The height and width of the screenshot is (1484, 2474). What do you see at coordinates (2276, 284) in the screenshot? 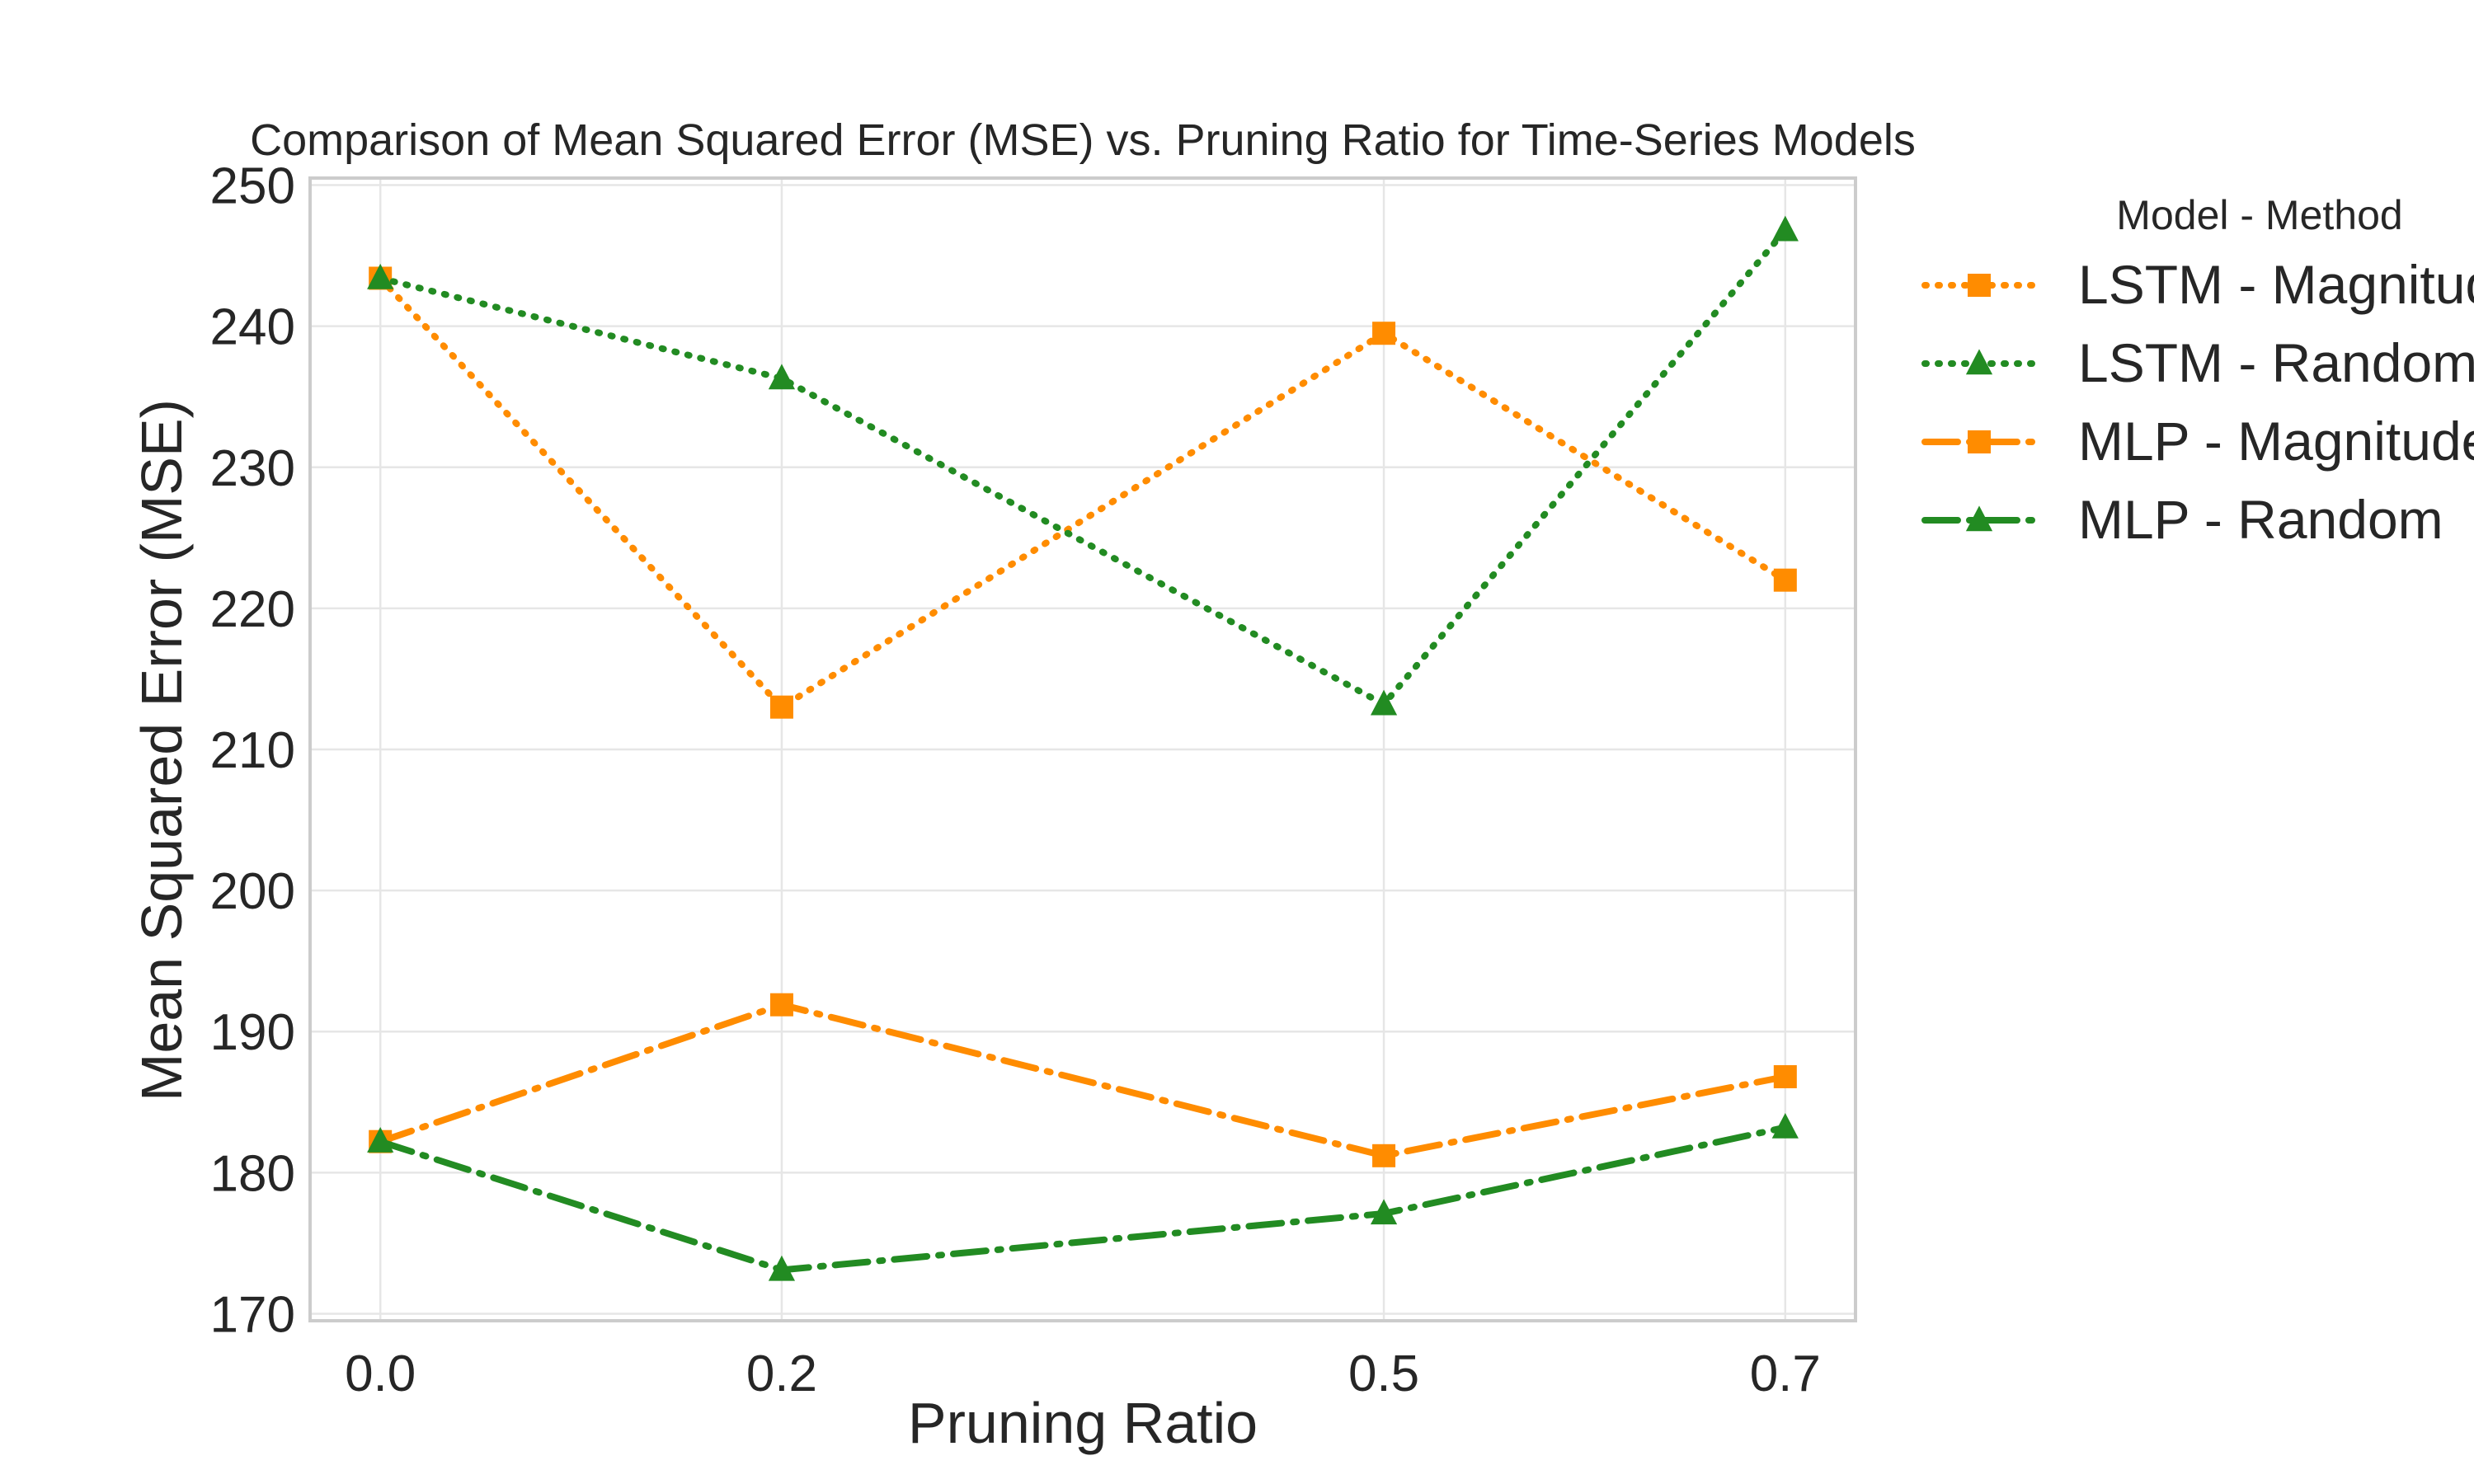
I see `legend-label: LSTM - Magnitude` at bounding box center [2276, 284].